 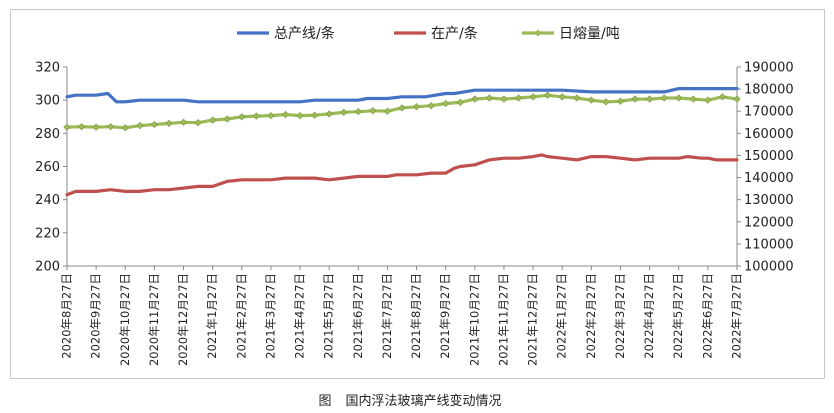 I want to click on right-tick-label: 110000, so click(x=769, y=244).